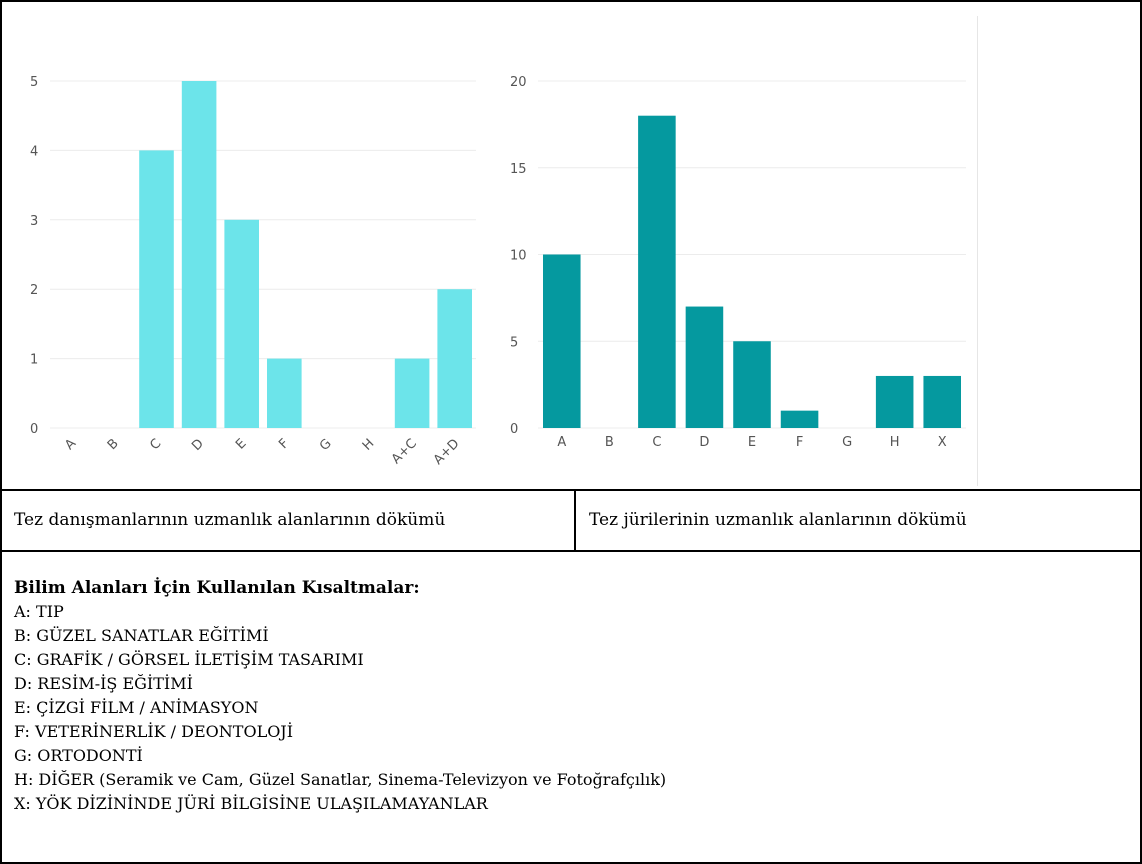 The image size is (1142, 864). Describe the element at coordinates (412, 393) in the screenshot. I see `bar-A+C` at that location.